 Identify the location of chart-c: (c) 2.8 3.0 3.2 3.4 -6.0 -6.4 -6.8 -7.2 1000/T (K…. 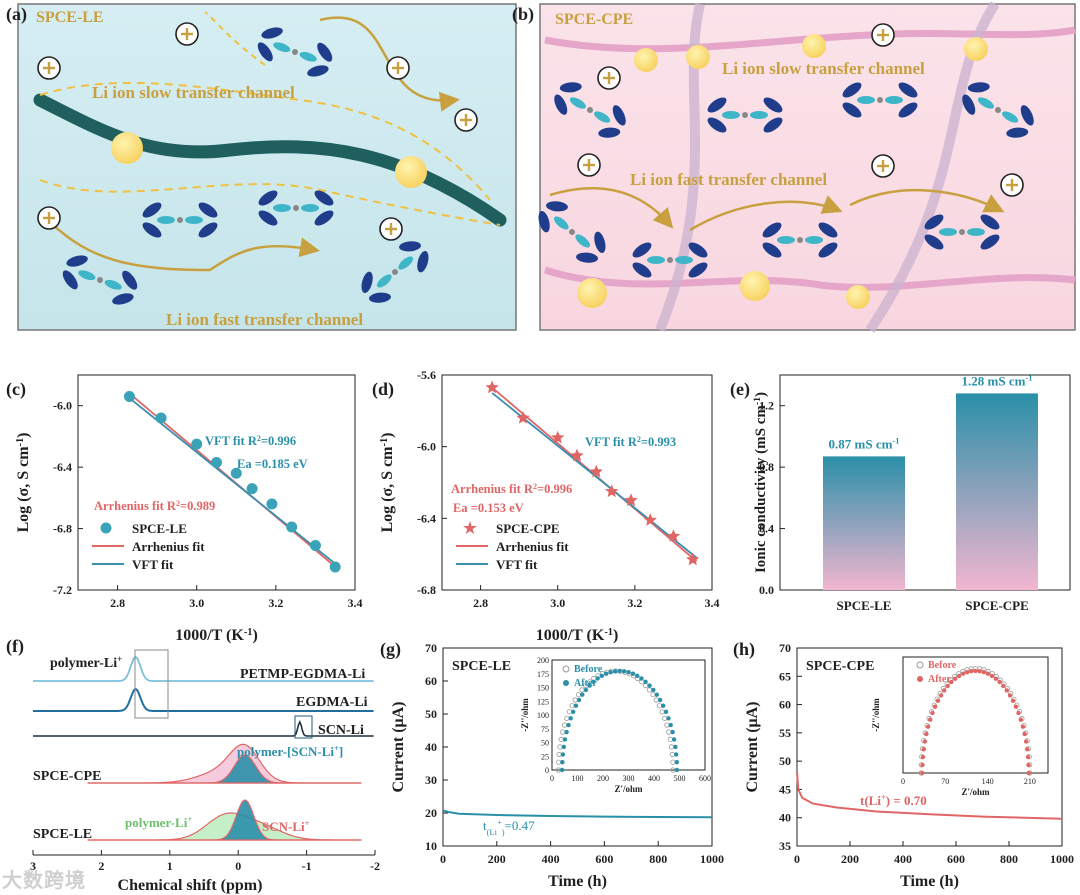
(184, 509).